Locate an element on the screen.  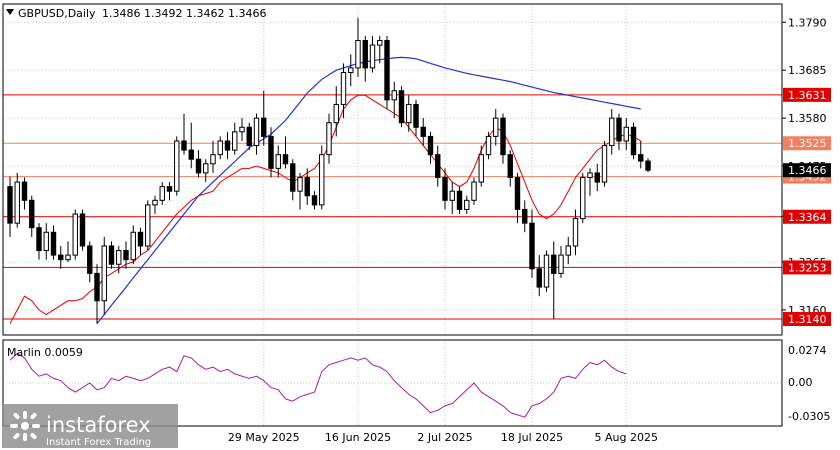
time-tick-label: 18 Jul 2025 is located at coordinates (532, 437).